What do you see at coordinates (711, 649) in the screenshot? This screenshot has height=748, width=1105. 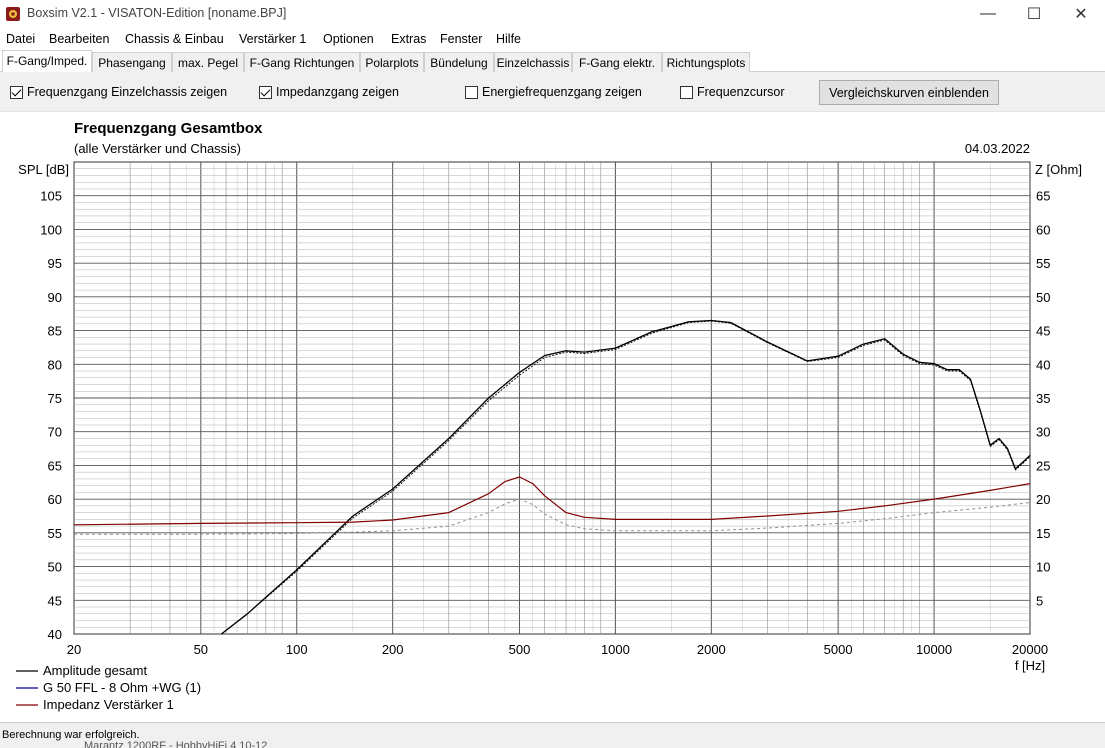 I see `x-tick-label: 2000` at bounding box center [711, 649].